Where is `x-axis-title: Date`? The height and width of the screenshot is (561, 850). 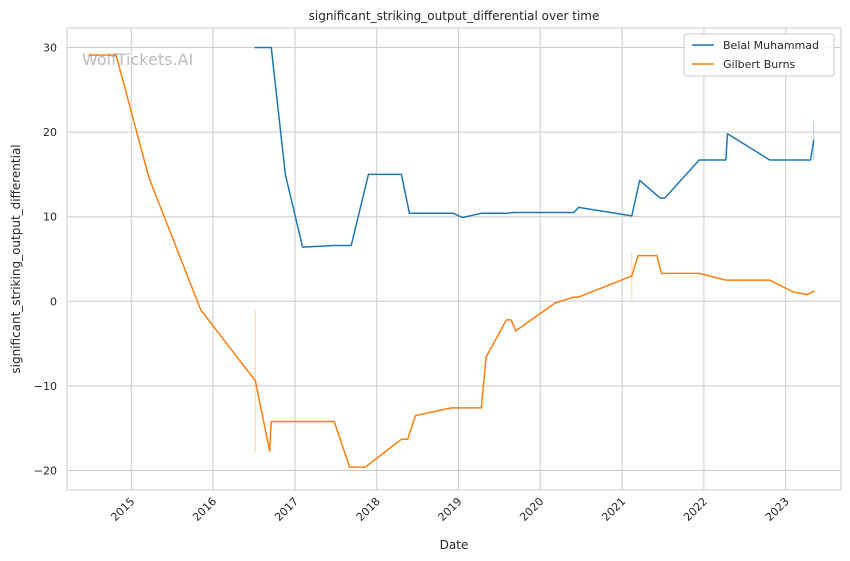 x-axis-title: Date is located at coordinates (454, 545).